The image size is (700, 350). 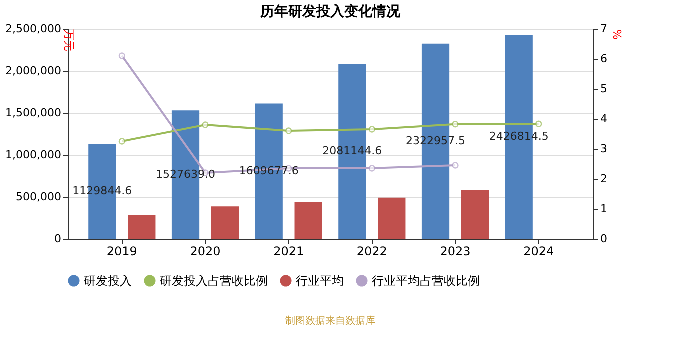 I want to click on y-tick-label: 2,500,000, so click(x=34, y=29).